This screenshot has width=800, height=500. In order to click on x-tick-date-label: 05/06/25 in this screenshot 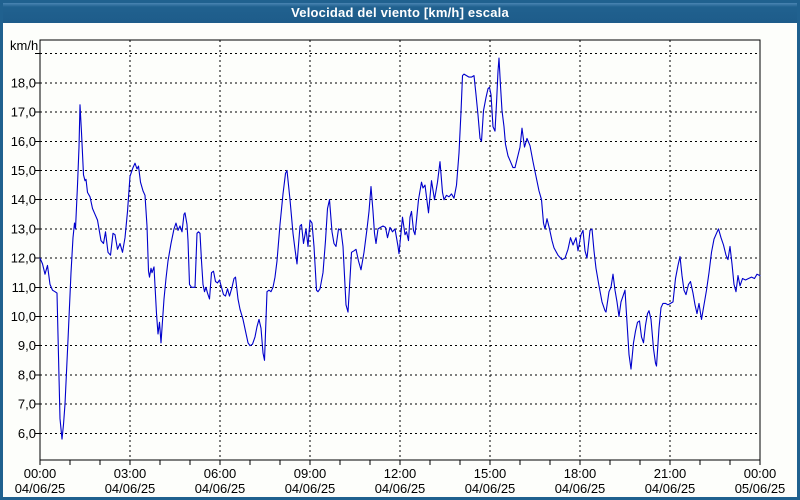, I will do `click(760, 488)`.